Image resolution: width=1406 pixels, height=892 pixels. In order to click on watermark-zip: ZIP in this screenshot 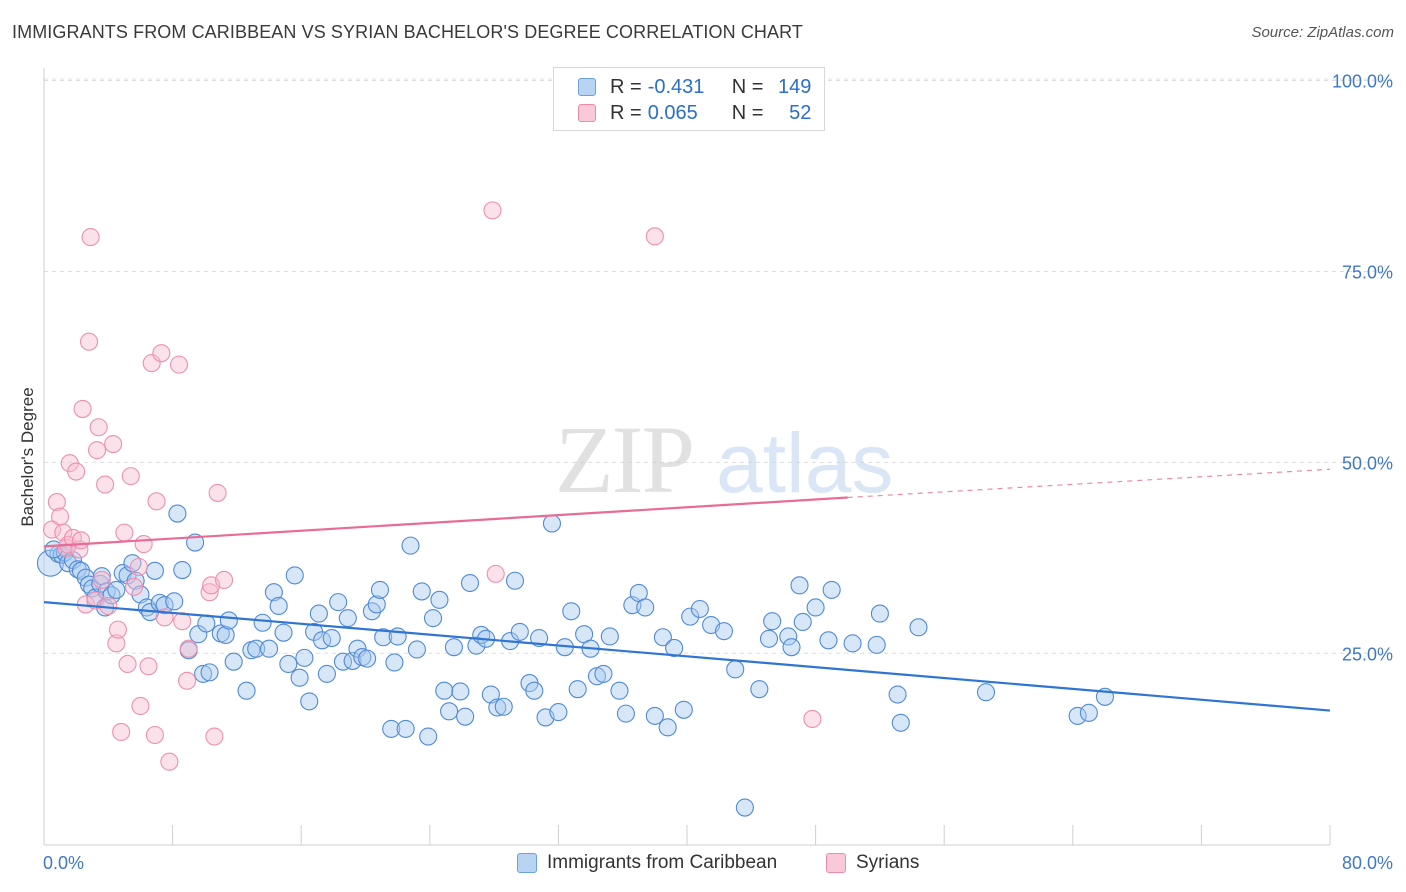, I will do `click(624, 459)`.